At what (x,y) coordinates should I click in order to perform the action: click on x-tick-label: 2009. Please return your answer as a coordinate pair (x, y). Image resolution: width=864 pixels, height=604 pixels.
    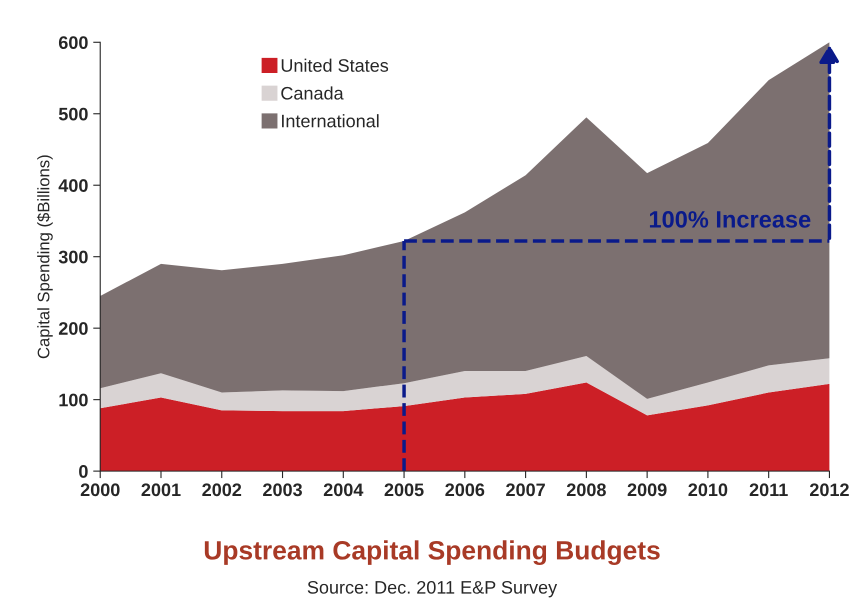
    Looking at the image, I should click on (647, 489).